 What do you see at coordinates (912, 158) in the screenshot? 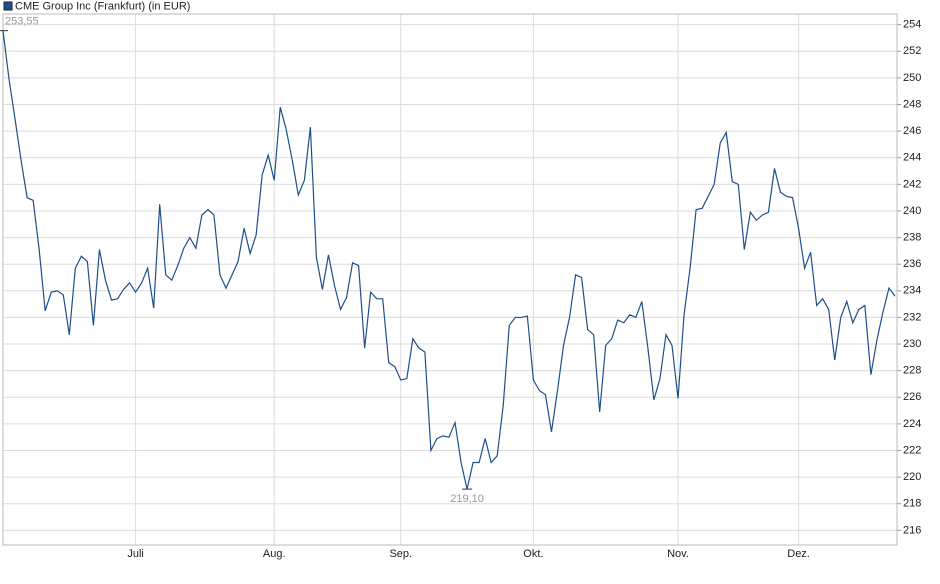
I see `y-tick-label: 244` at bounding box center [912, 158].